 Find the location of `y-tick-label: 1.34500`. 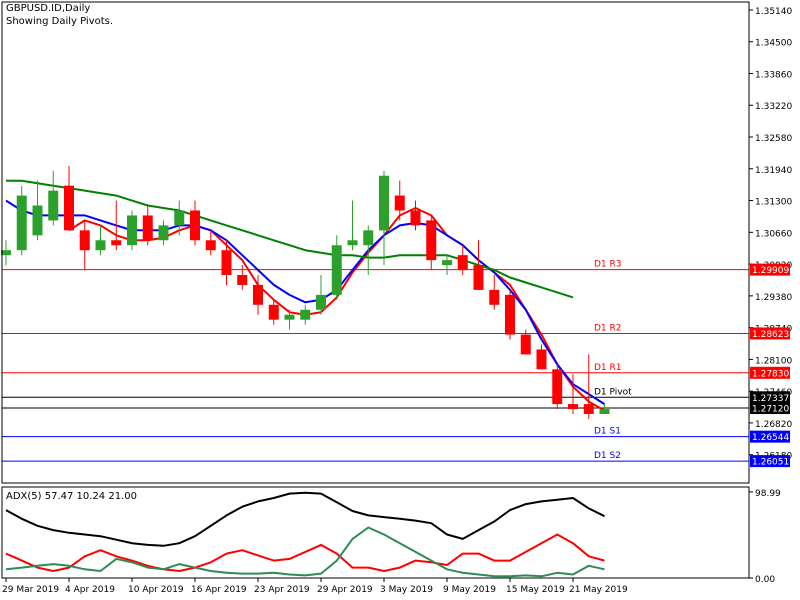

y-tick-label: 1.34500 is located at coordinates (773, 44).